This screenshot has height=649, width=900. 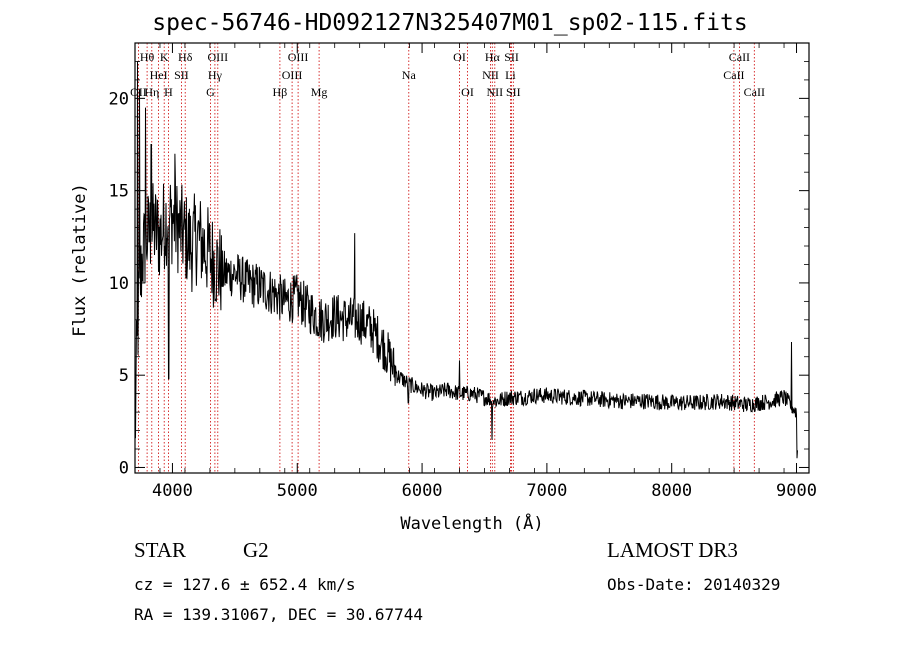 What do you see at coordinates (185, 57) in the screenshot?
I see `spectral-line-label: Hδ` at bounding box center [185, 57].